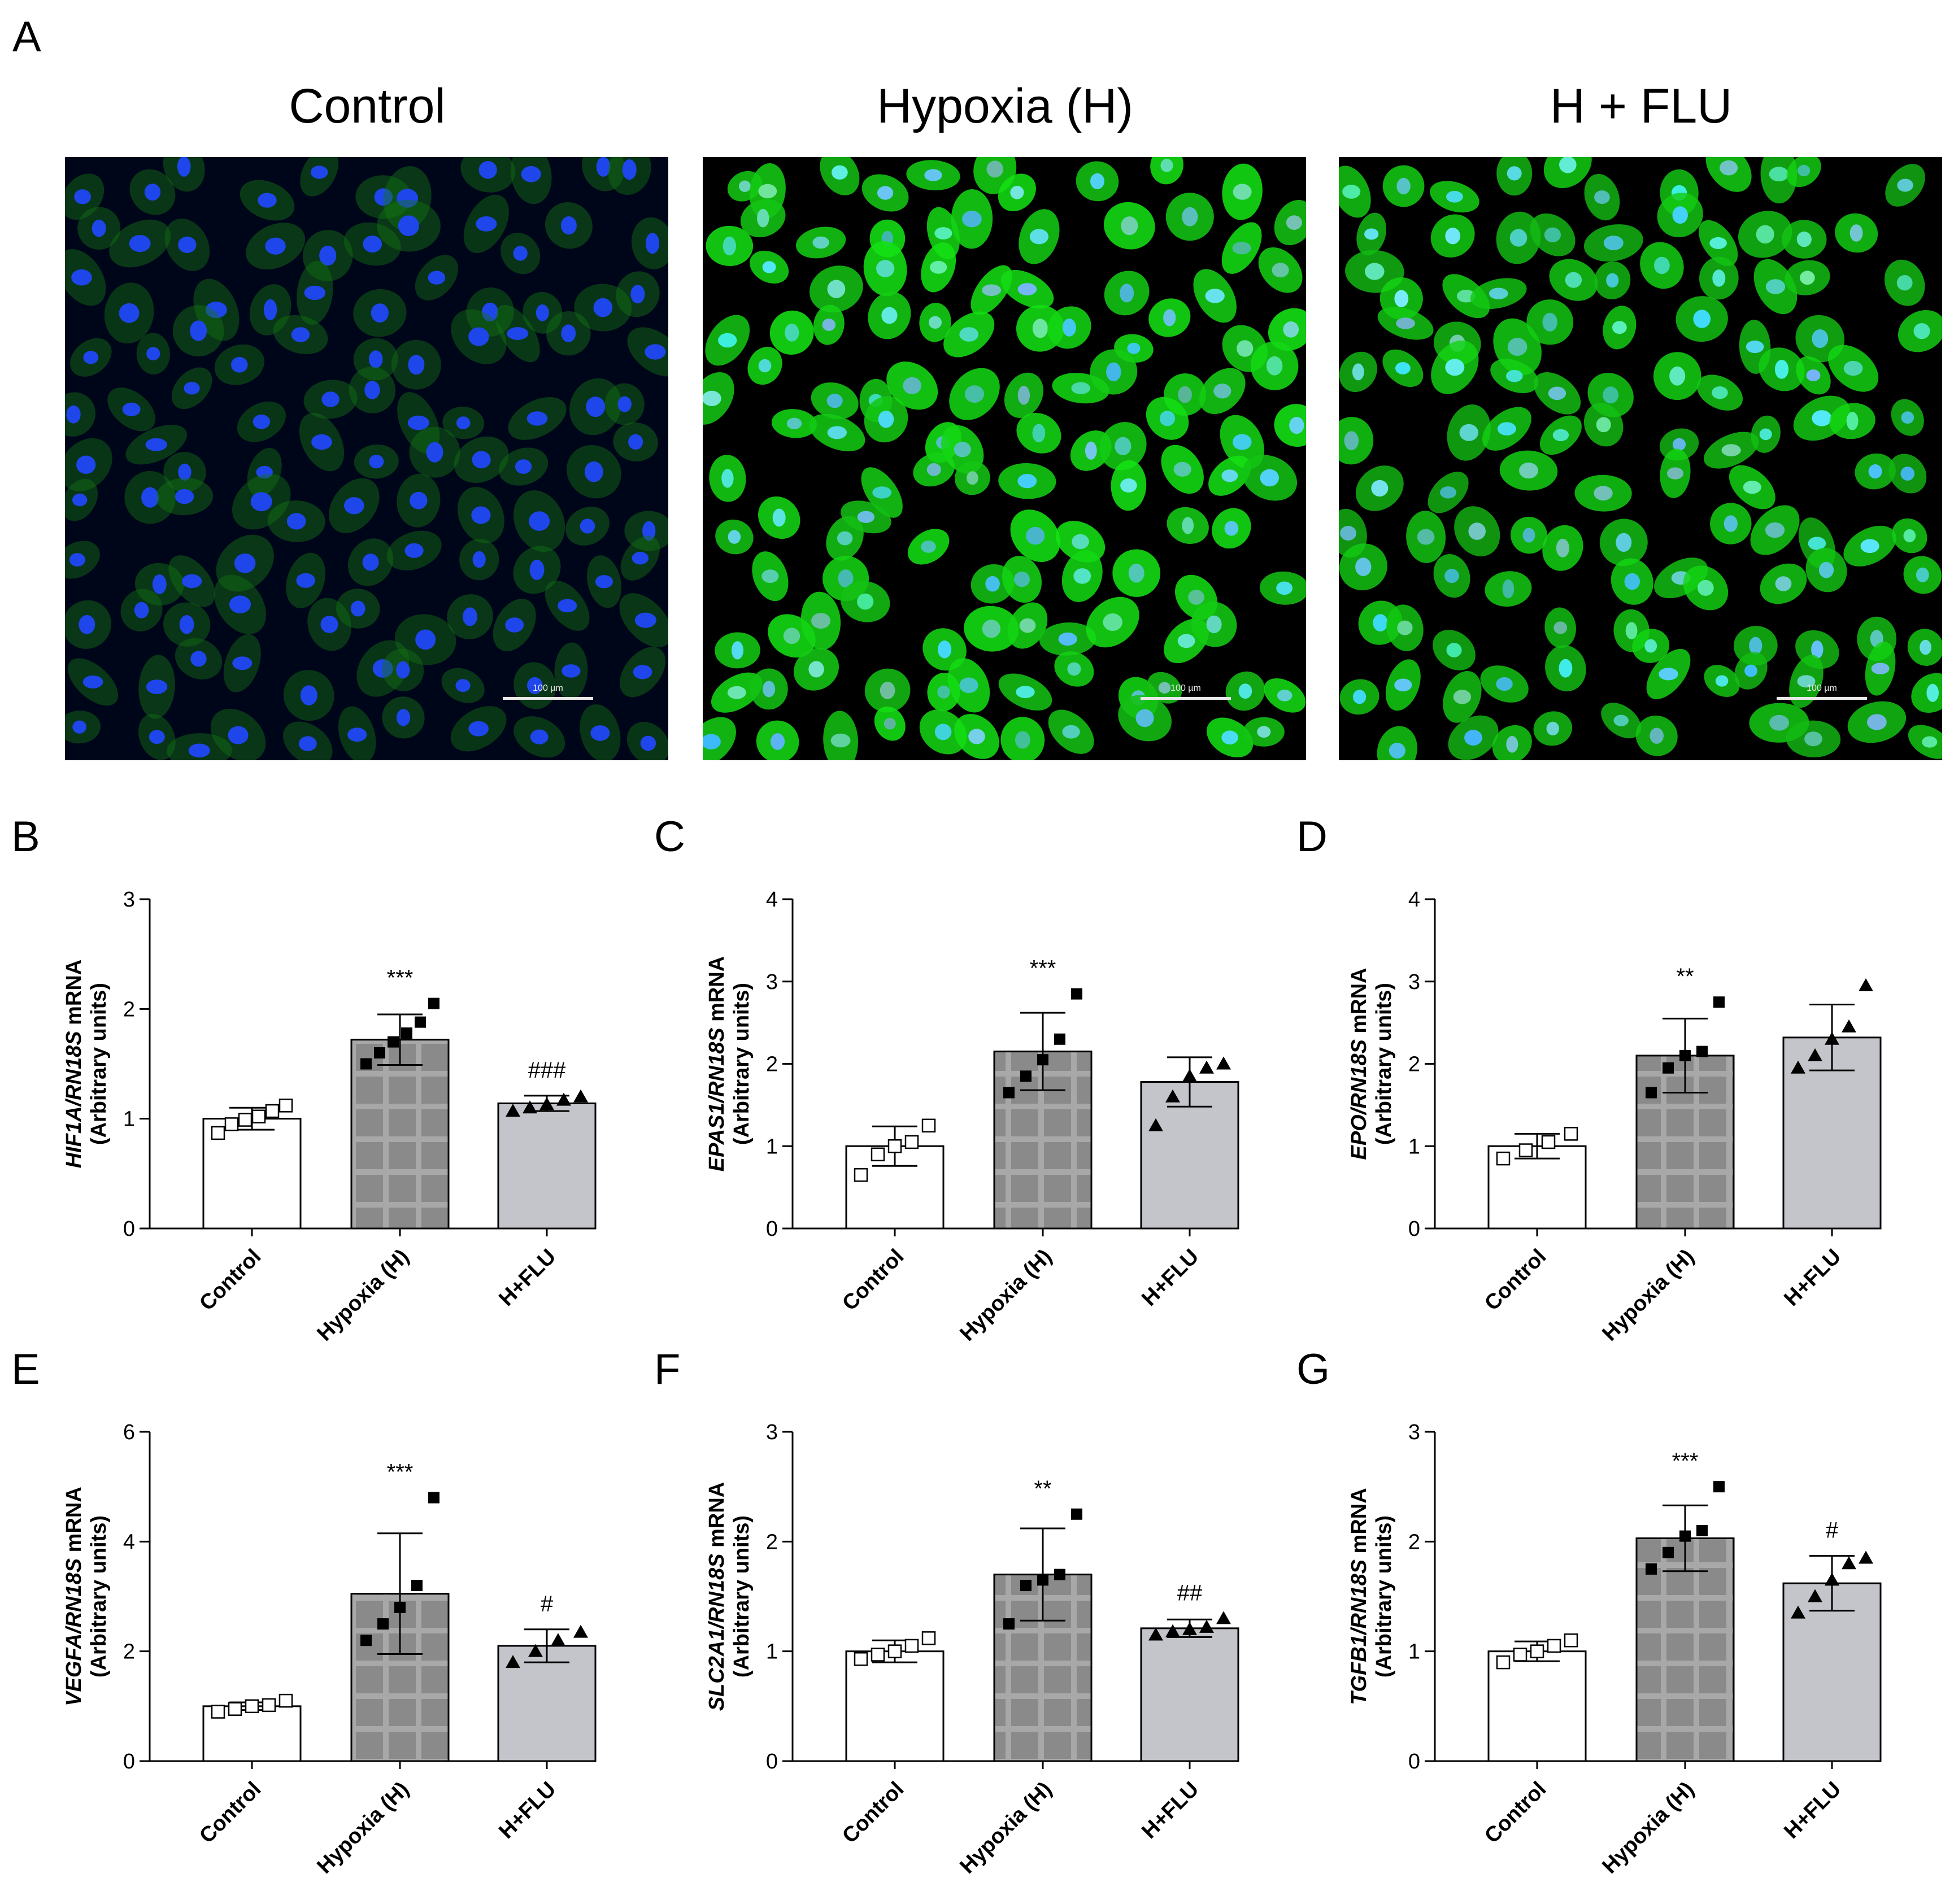 The height and width of the screenshot is (1904, 1954). I want to click on y-tick-label: 2, so click(772, 1065).